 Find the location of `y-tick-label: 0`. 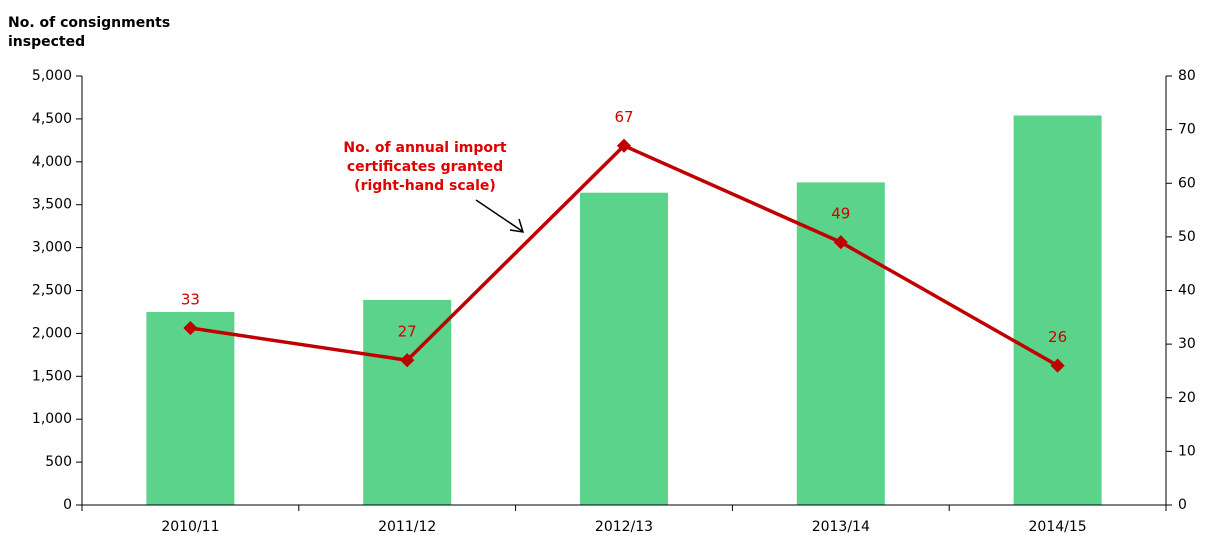

y-tick-label: 0 is located at coordinates (67, 505).